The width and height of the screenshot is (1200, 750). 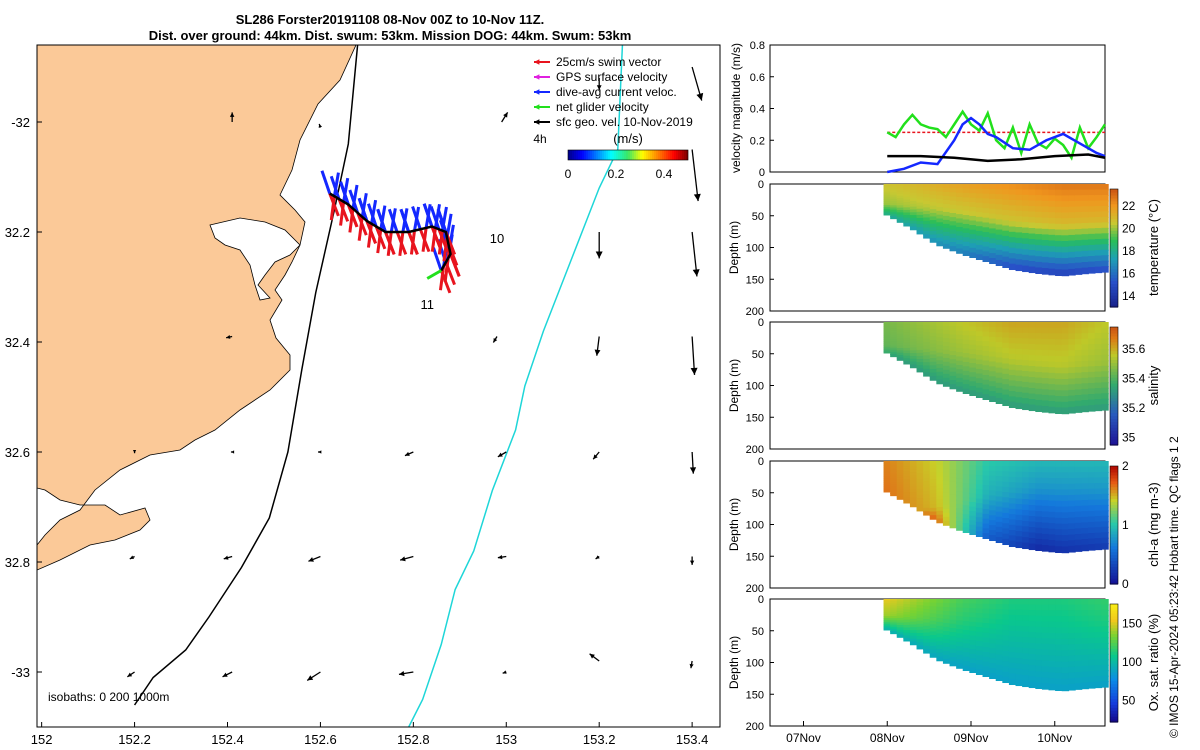 I want to click on section-panel-chl-a, so click(x=939, y=524).